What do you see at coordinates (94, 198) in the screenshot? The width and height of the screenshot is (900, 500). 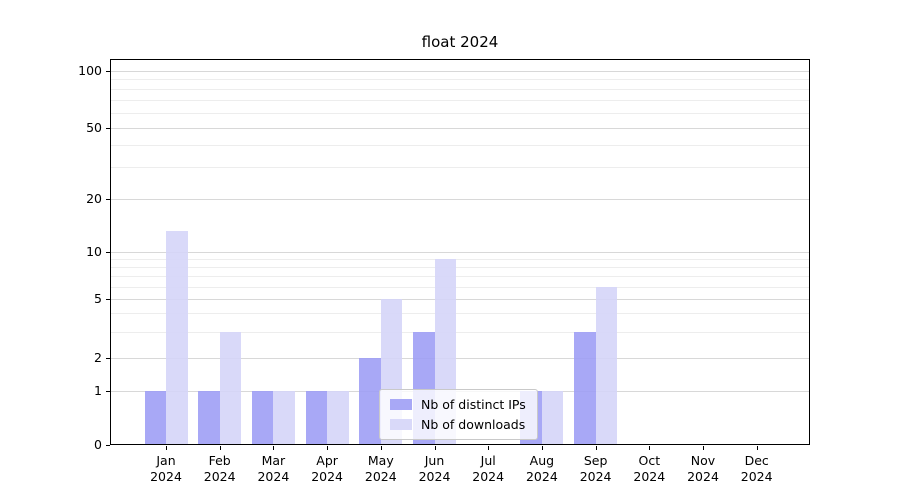 I see `y-tick-label: 20` at bounding box center [94, 198].